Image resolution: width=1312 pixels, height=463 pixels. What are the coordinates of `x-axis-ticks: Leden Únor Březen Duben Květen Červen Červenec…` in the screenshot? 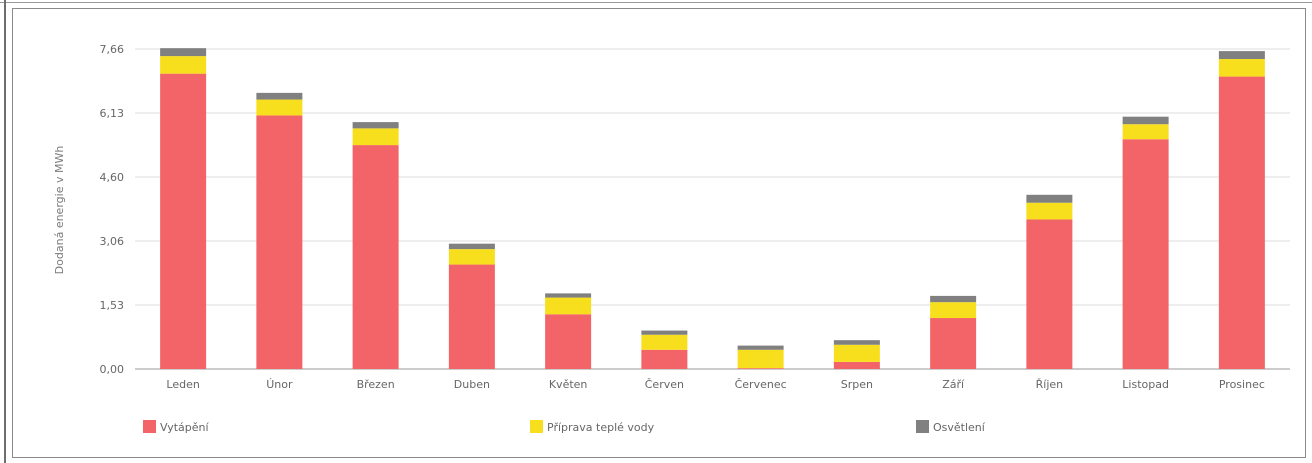 It's located at (715, 384).